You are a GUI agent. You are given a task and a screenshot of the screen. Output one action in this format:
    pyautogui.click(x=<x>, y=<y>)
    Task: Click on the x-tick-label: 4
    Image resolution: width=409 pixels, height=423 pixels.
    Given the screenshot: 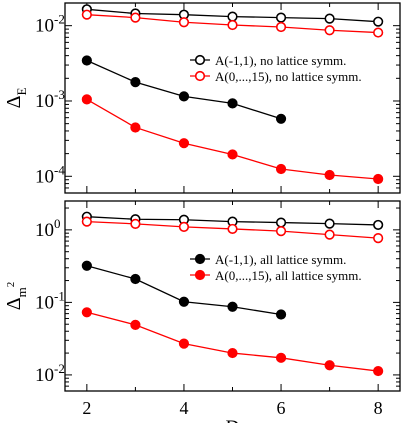 What is the action you would take?
    pyautogui.click(x=183, y=408)
    